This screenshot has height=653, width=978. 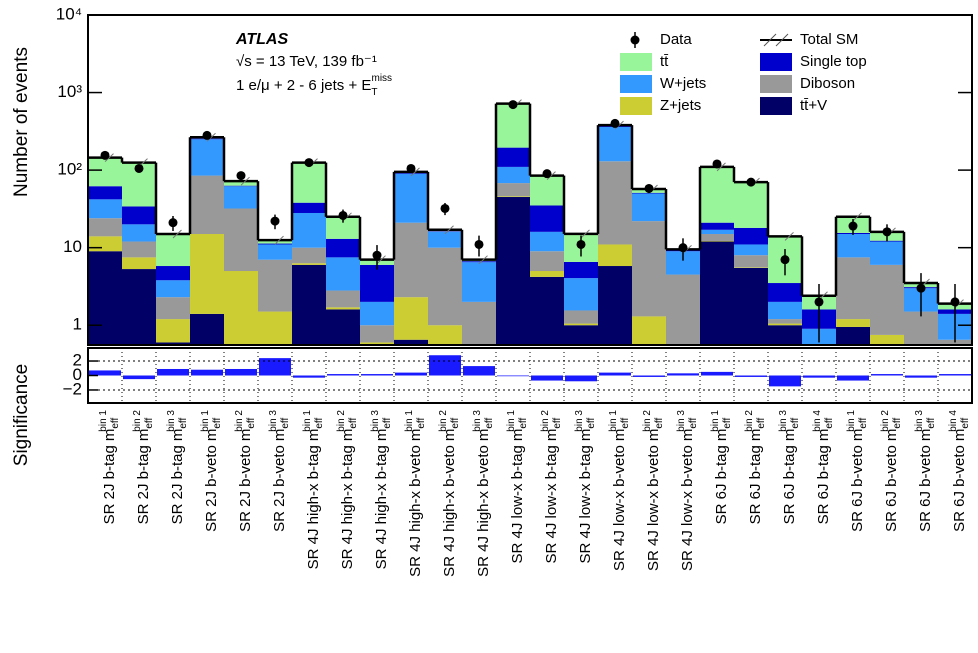 I want to click on x-tick-label: SR 4J low-x b-tag meffbin 3, so click(x=585, y=487).